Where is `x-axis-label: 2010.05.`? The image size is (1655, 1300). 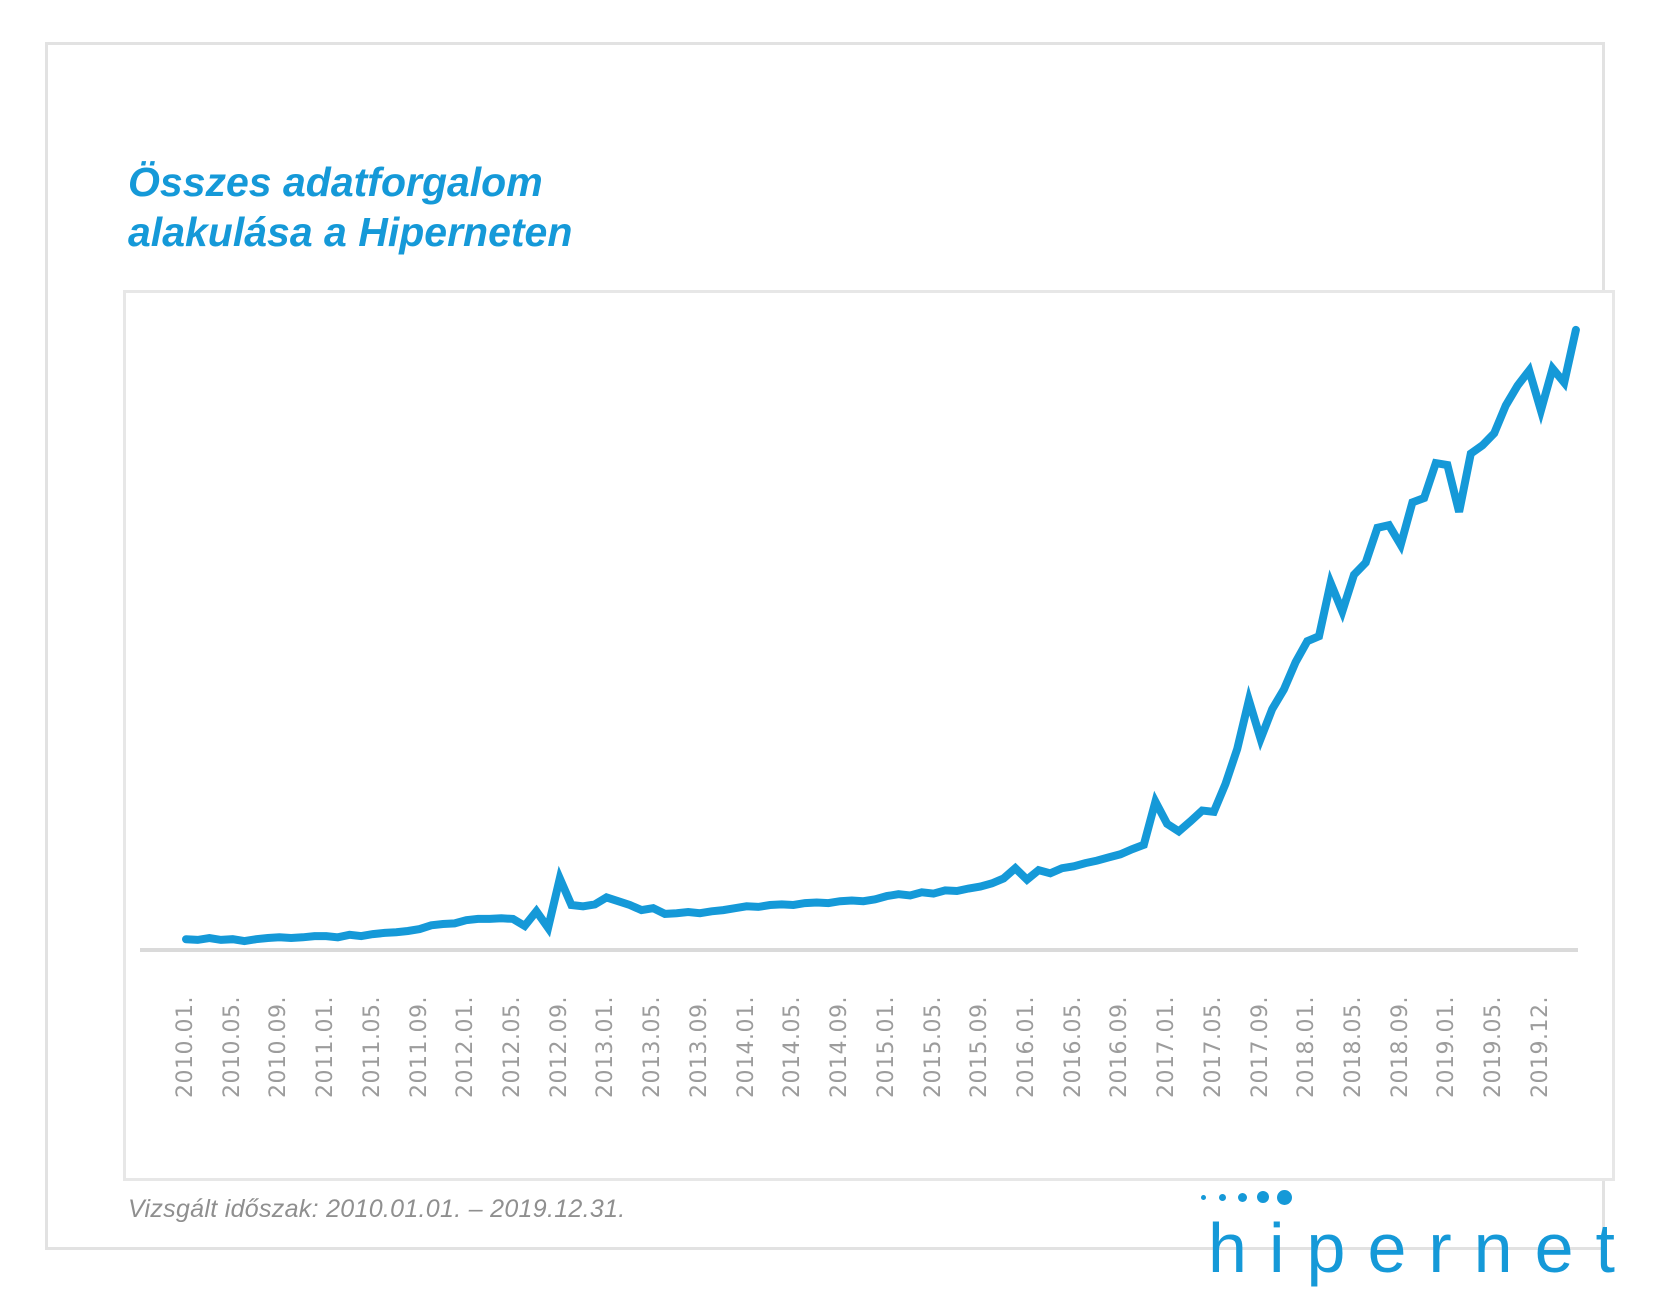 x-axis-label: 2010.05. is located at coordinates (232, 1047).